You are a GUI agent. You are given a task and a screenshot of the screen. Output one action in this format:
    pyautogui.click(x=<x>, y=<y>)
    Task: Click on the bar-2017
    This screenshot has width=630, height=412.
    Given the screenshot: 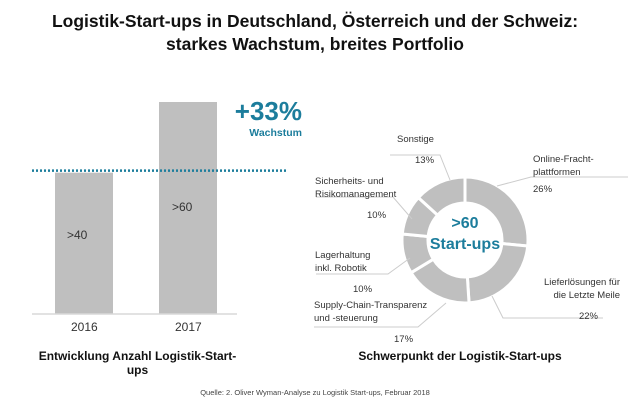 What is the action you would take?
    pyautogui.click(x=188, y=208)
    